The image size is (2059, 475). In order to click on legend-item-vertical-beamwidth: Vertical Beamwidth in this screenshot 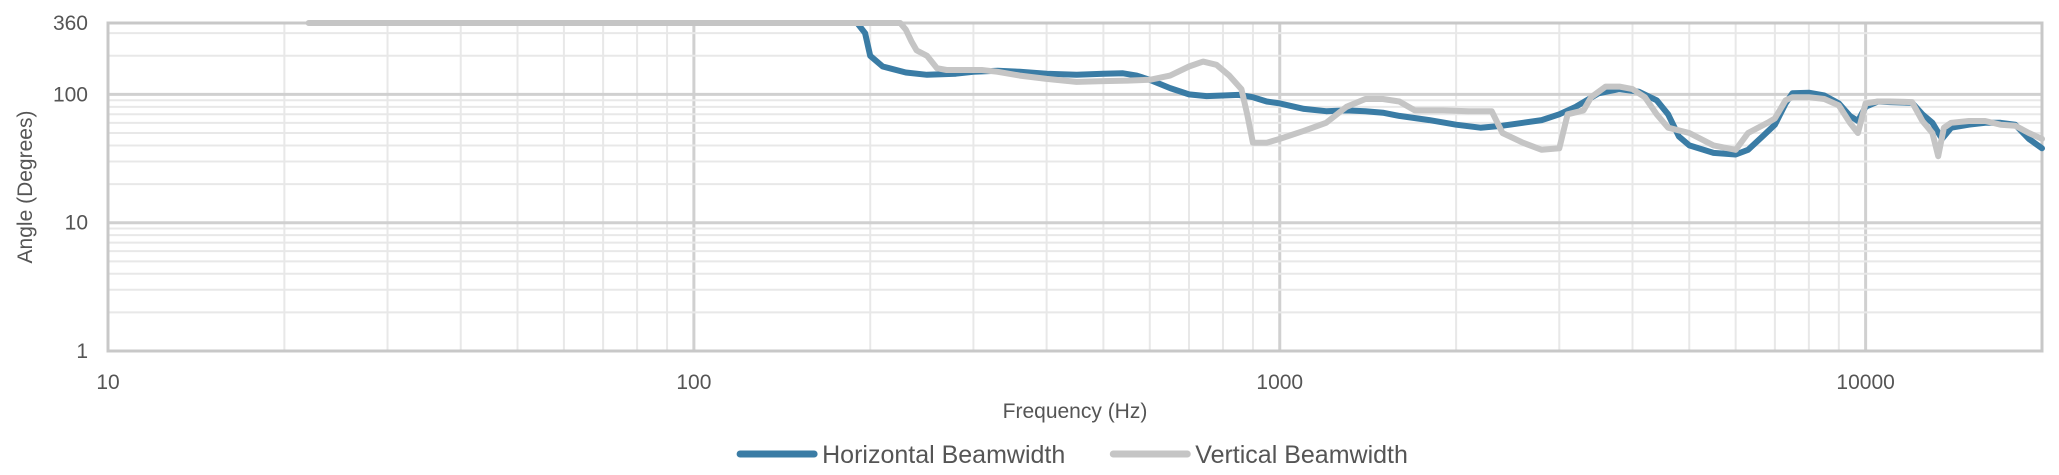, I will do `click(1258, 455)`.